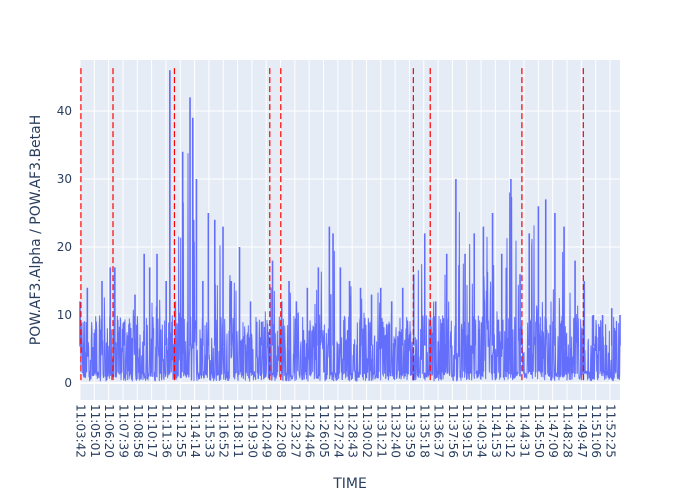 Image resolution: width=700 pixels, height=504 pixels. What do you see at coordinates (510, 431) in the screenshot?
I see `x-tick-label: 11:43:12` at bounding box center [510, 431].